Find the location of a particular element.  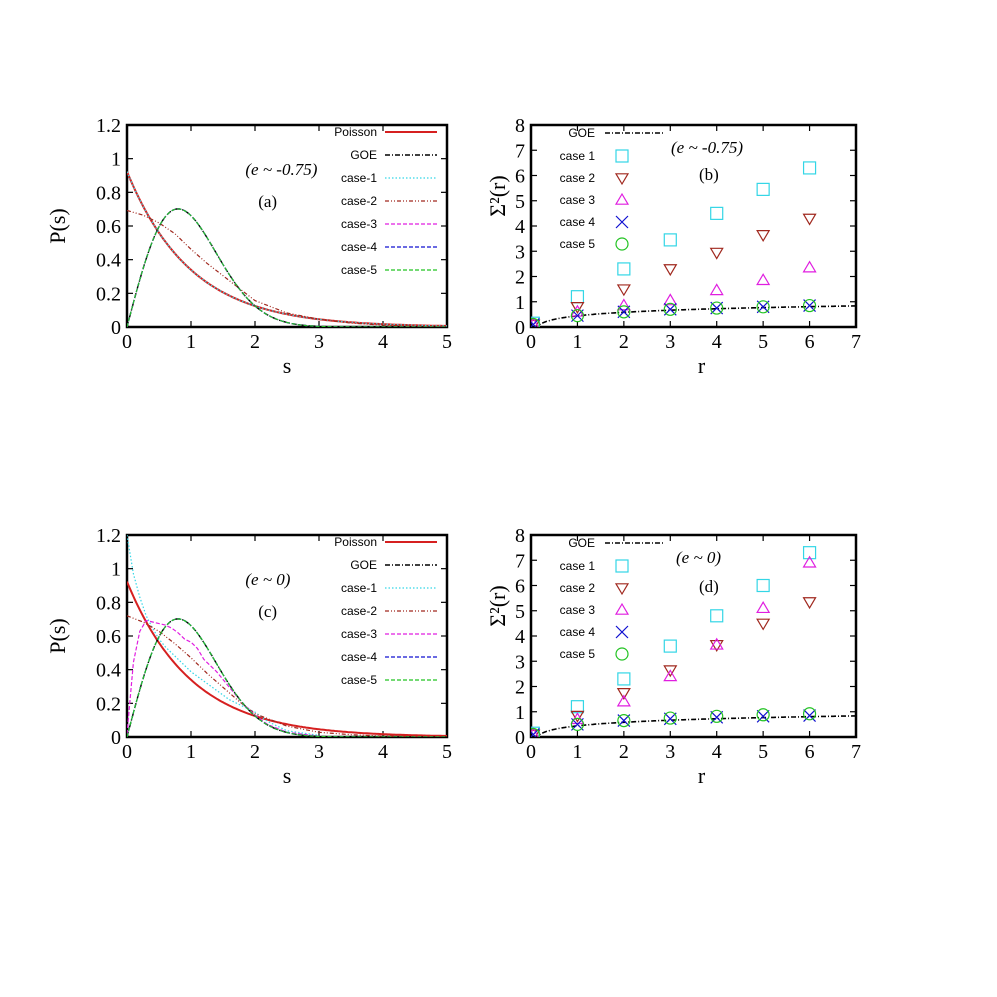

panel-label: (d) is located at coordinates (709, 586).